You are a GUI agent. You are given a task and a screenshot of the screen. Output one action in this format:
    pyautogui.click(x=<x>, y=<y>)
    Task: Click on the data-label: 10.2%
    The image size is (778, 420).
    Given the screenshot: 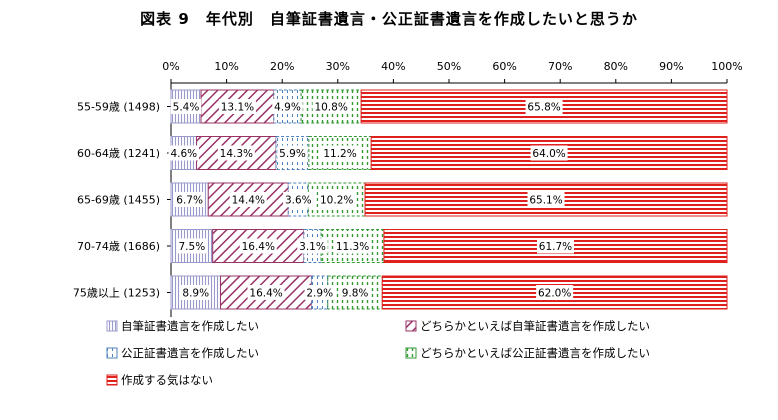 What is the action you would take?
    pyautogui.click(x=336, y=201)
    